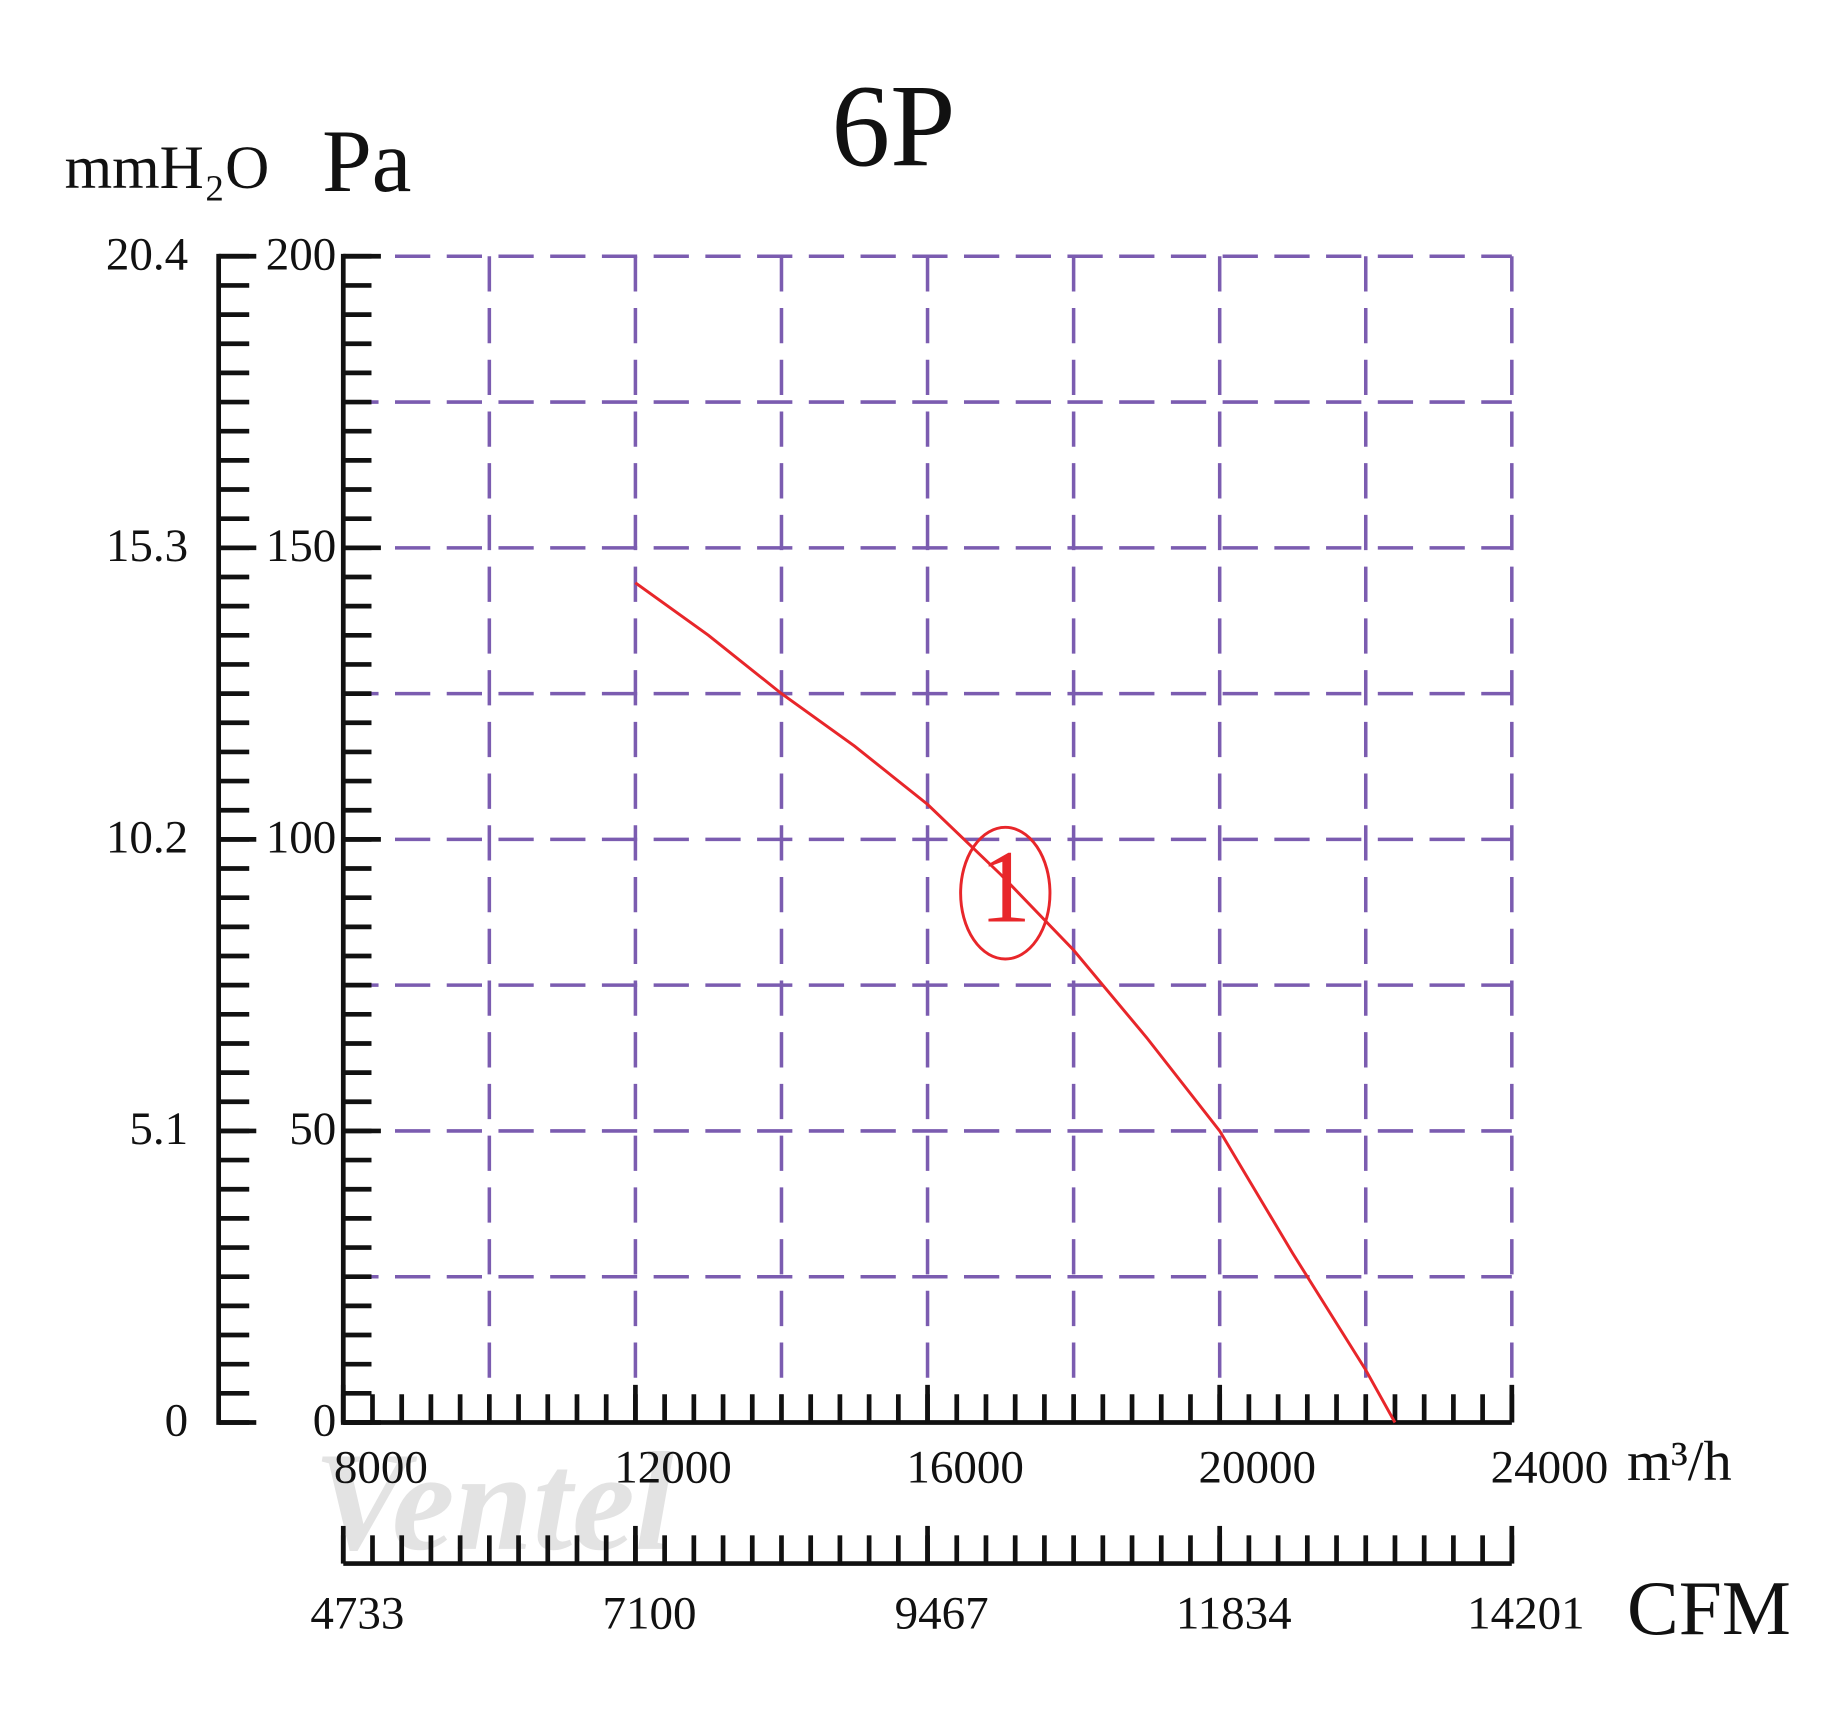 The image size is (1834, 1731). What do you see at coordinates (1005, 888) in the screenshot?
I see `curve-label: 1` at bounding box center [1005, 888].